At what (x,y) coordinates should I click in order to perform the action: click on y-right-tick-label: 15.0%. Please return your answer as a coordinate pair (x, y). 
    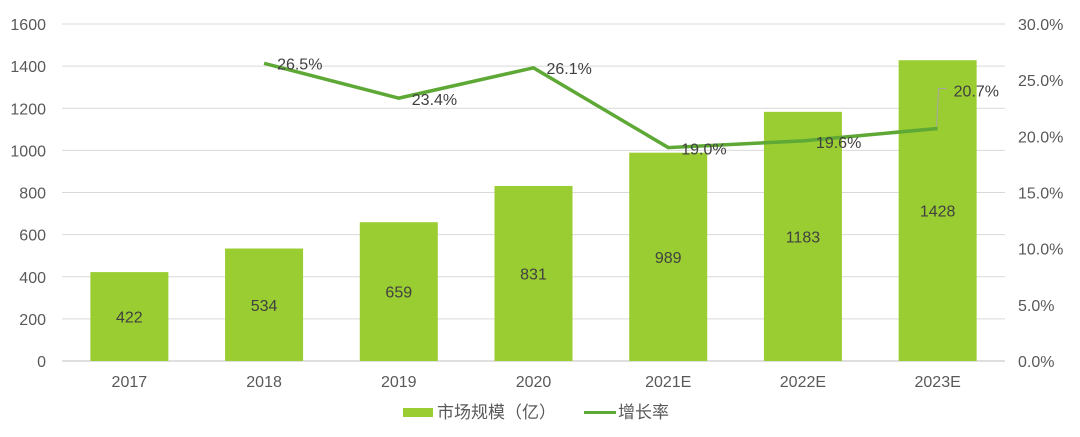
    Looking at the image, I should click on (1040, 194).